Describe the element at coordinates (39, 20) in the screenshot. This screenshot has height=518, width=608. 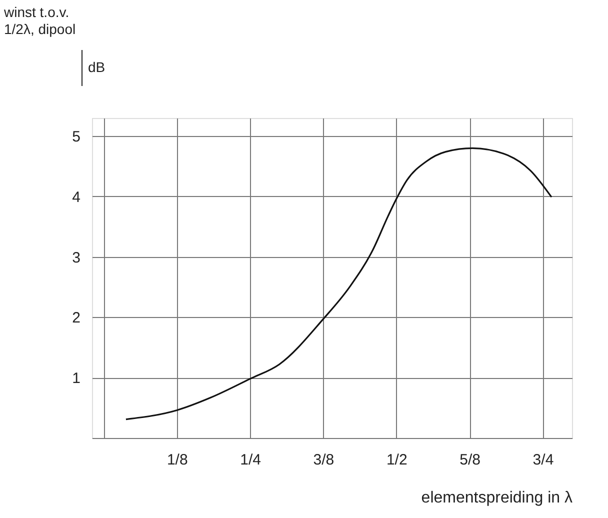
I see `text: winst t.o.v. 1/2λ, dipool` at that location.